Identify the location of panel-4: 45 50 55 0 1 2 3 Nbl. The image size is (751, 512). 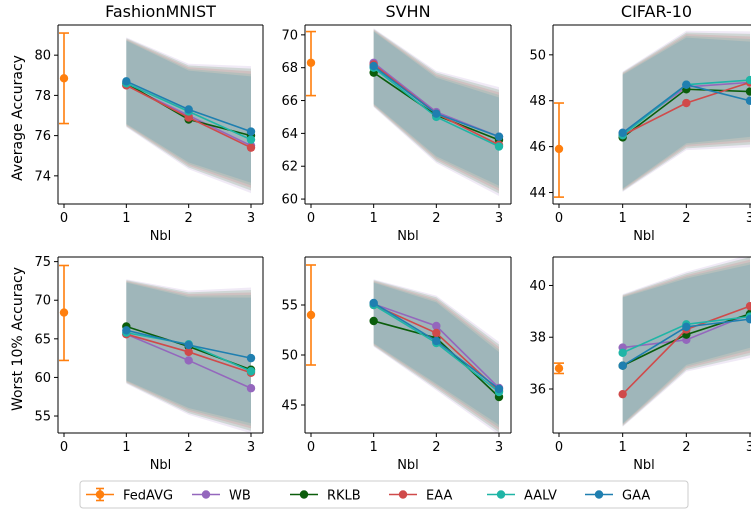
(396, 364).